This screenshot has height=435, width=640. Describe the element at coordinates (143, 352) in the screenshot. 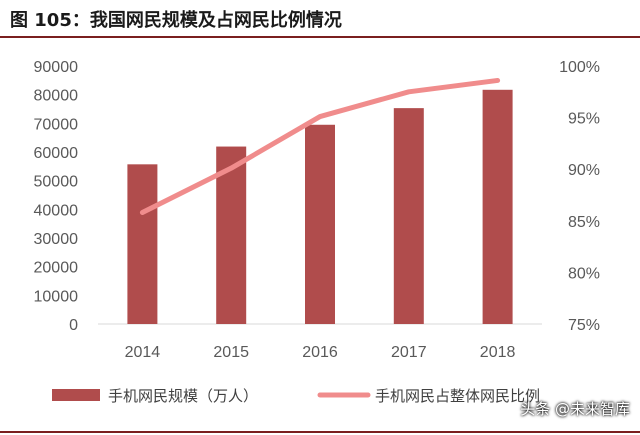

I see `x-tick-label: 2014` at that location.